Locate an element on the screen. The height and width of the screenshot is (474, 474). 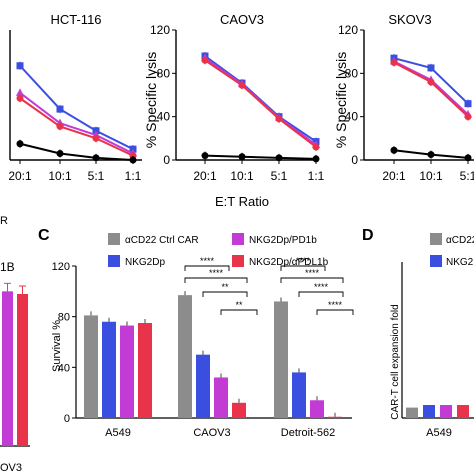
panel-c-category-label: A549 is located at coordinates (118, 433).